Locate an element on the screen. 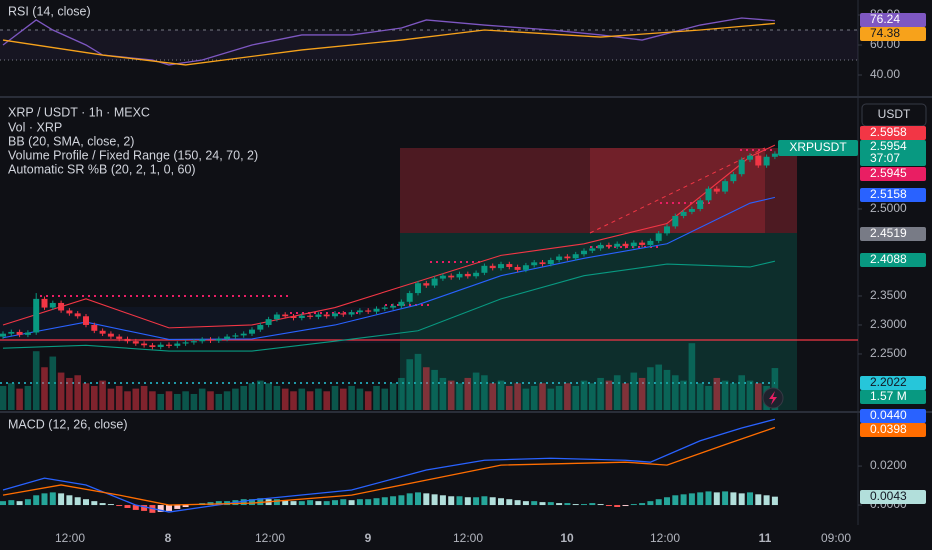 The width and height of the screenshot is (932, 550). alert-icon is located at coordinates (773, 398).